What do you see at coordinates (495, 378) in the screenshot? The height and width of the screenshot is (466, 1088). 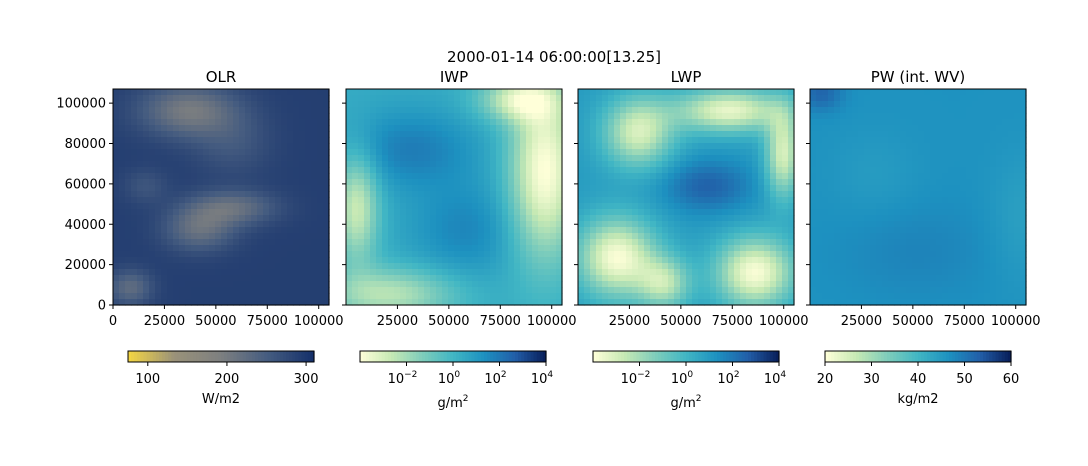 I see `colorbar-tick-label: 102` at bounding box center [495, 378].